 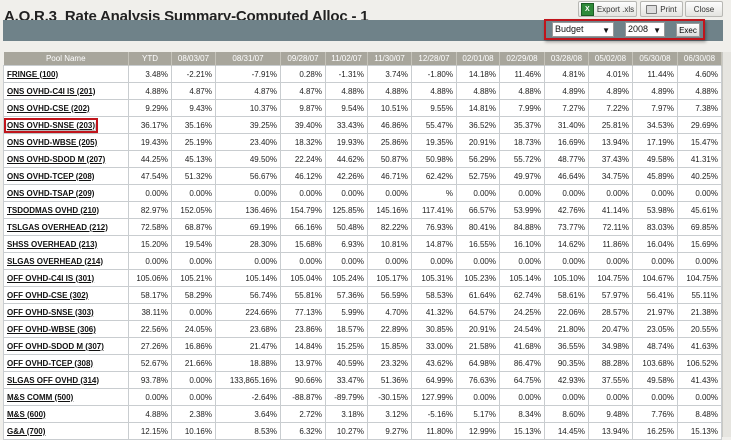 I want to click on rate-cell: 10.51%, so click(x=389, y=108).